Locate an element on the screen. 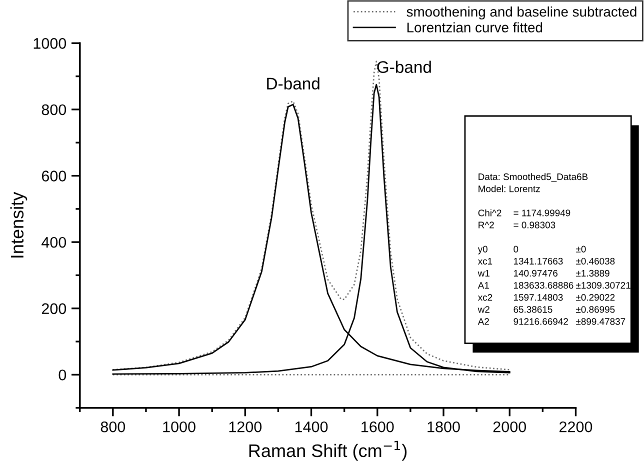 The width and height of the screenshot is (644, 464). y-tick-label: 400 is located at coordinates (54, 242).